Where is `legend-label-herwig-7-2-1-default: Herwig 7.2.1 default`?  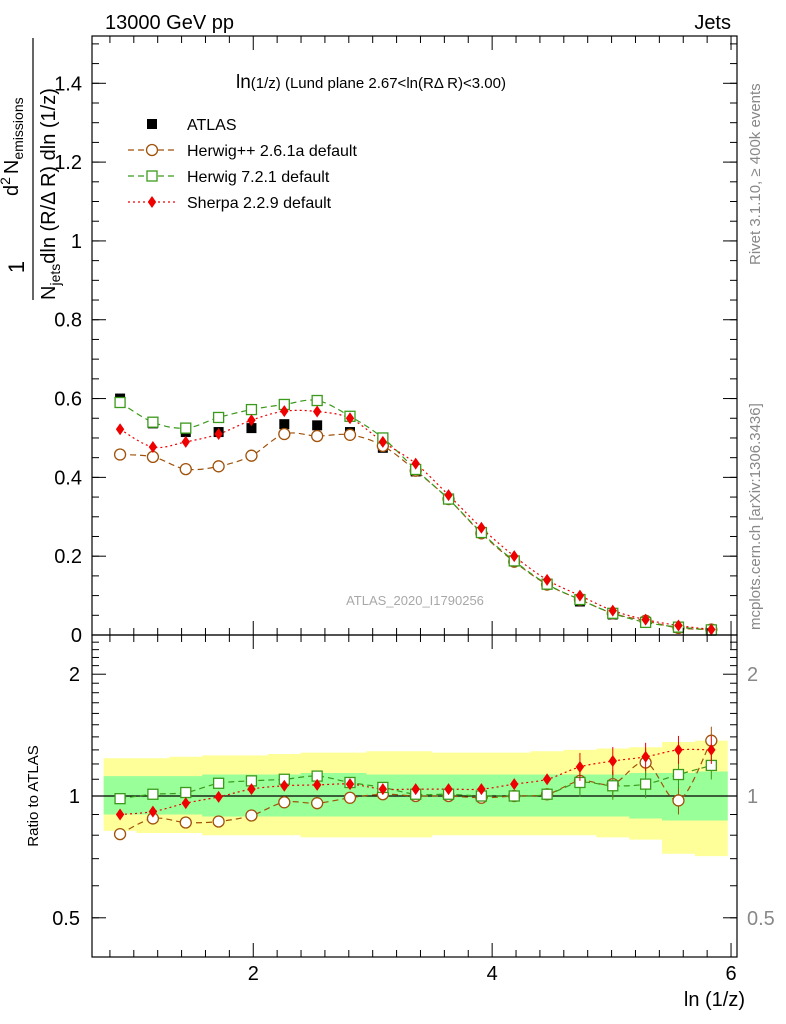
legend-label-herwig-7-2-1-default: Herwig 7.2.1 default is located at coordinates (258, 177).